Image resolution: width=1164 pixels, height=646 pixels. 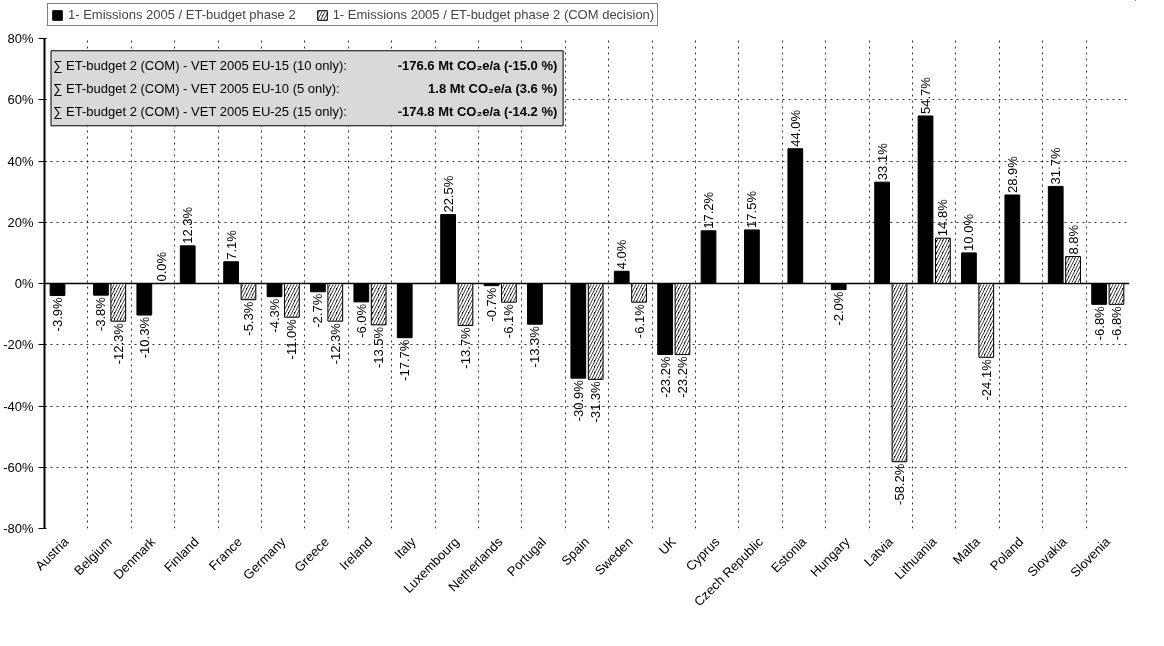 What do you see at coordinates (162, 266) in the screenshot?
I see `data-label: 0.0%` at bounding box center [162, 266].